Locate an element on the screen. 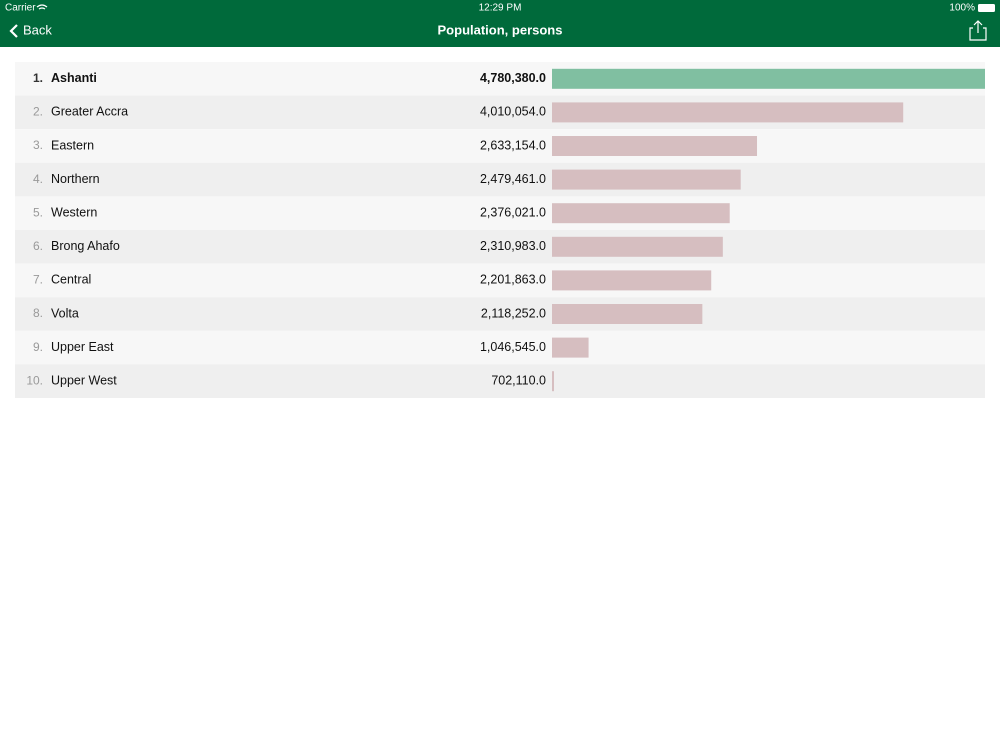 The height and width of the screenshot is (750, 1000). region-name: Volta is located at coordinates (65, 313).